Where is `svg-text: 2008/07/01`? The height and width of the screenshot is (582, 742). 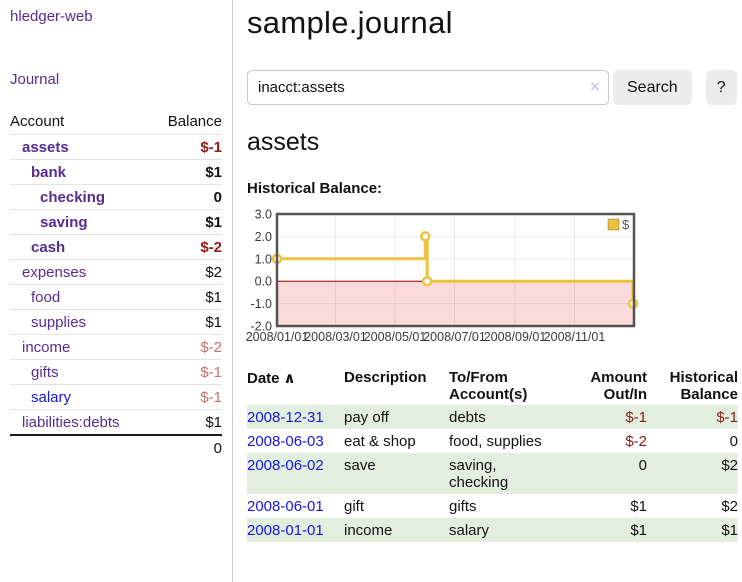
svg-text: 2008/07/01 is located at coordinates (454, 337).